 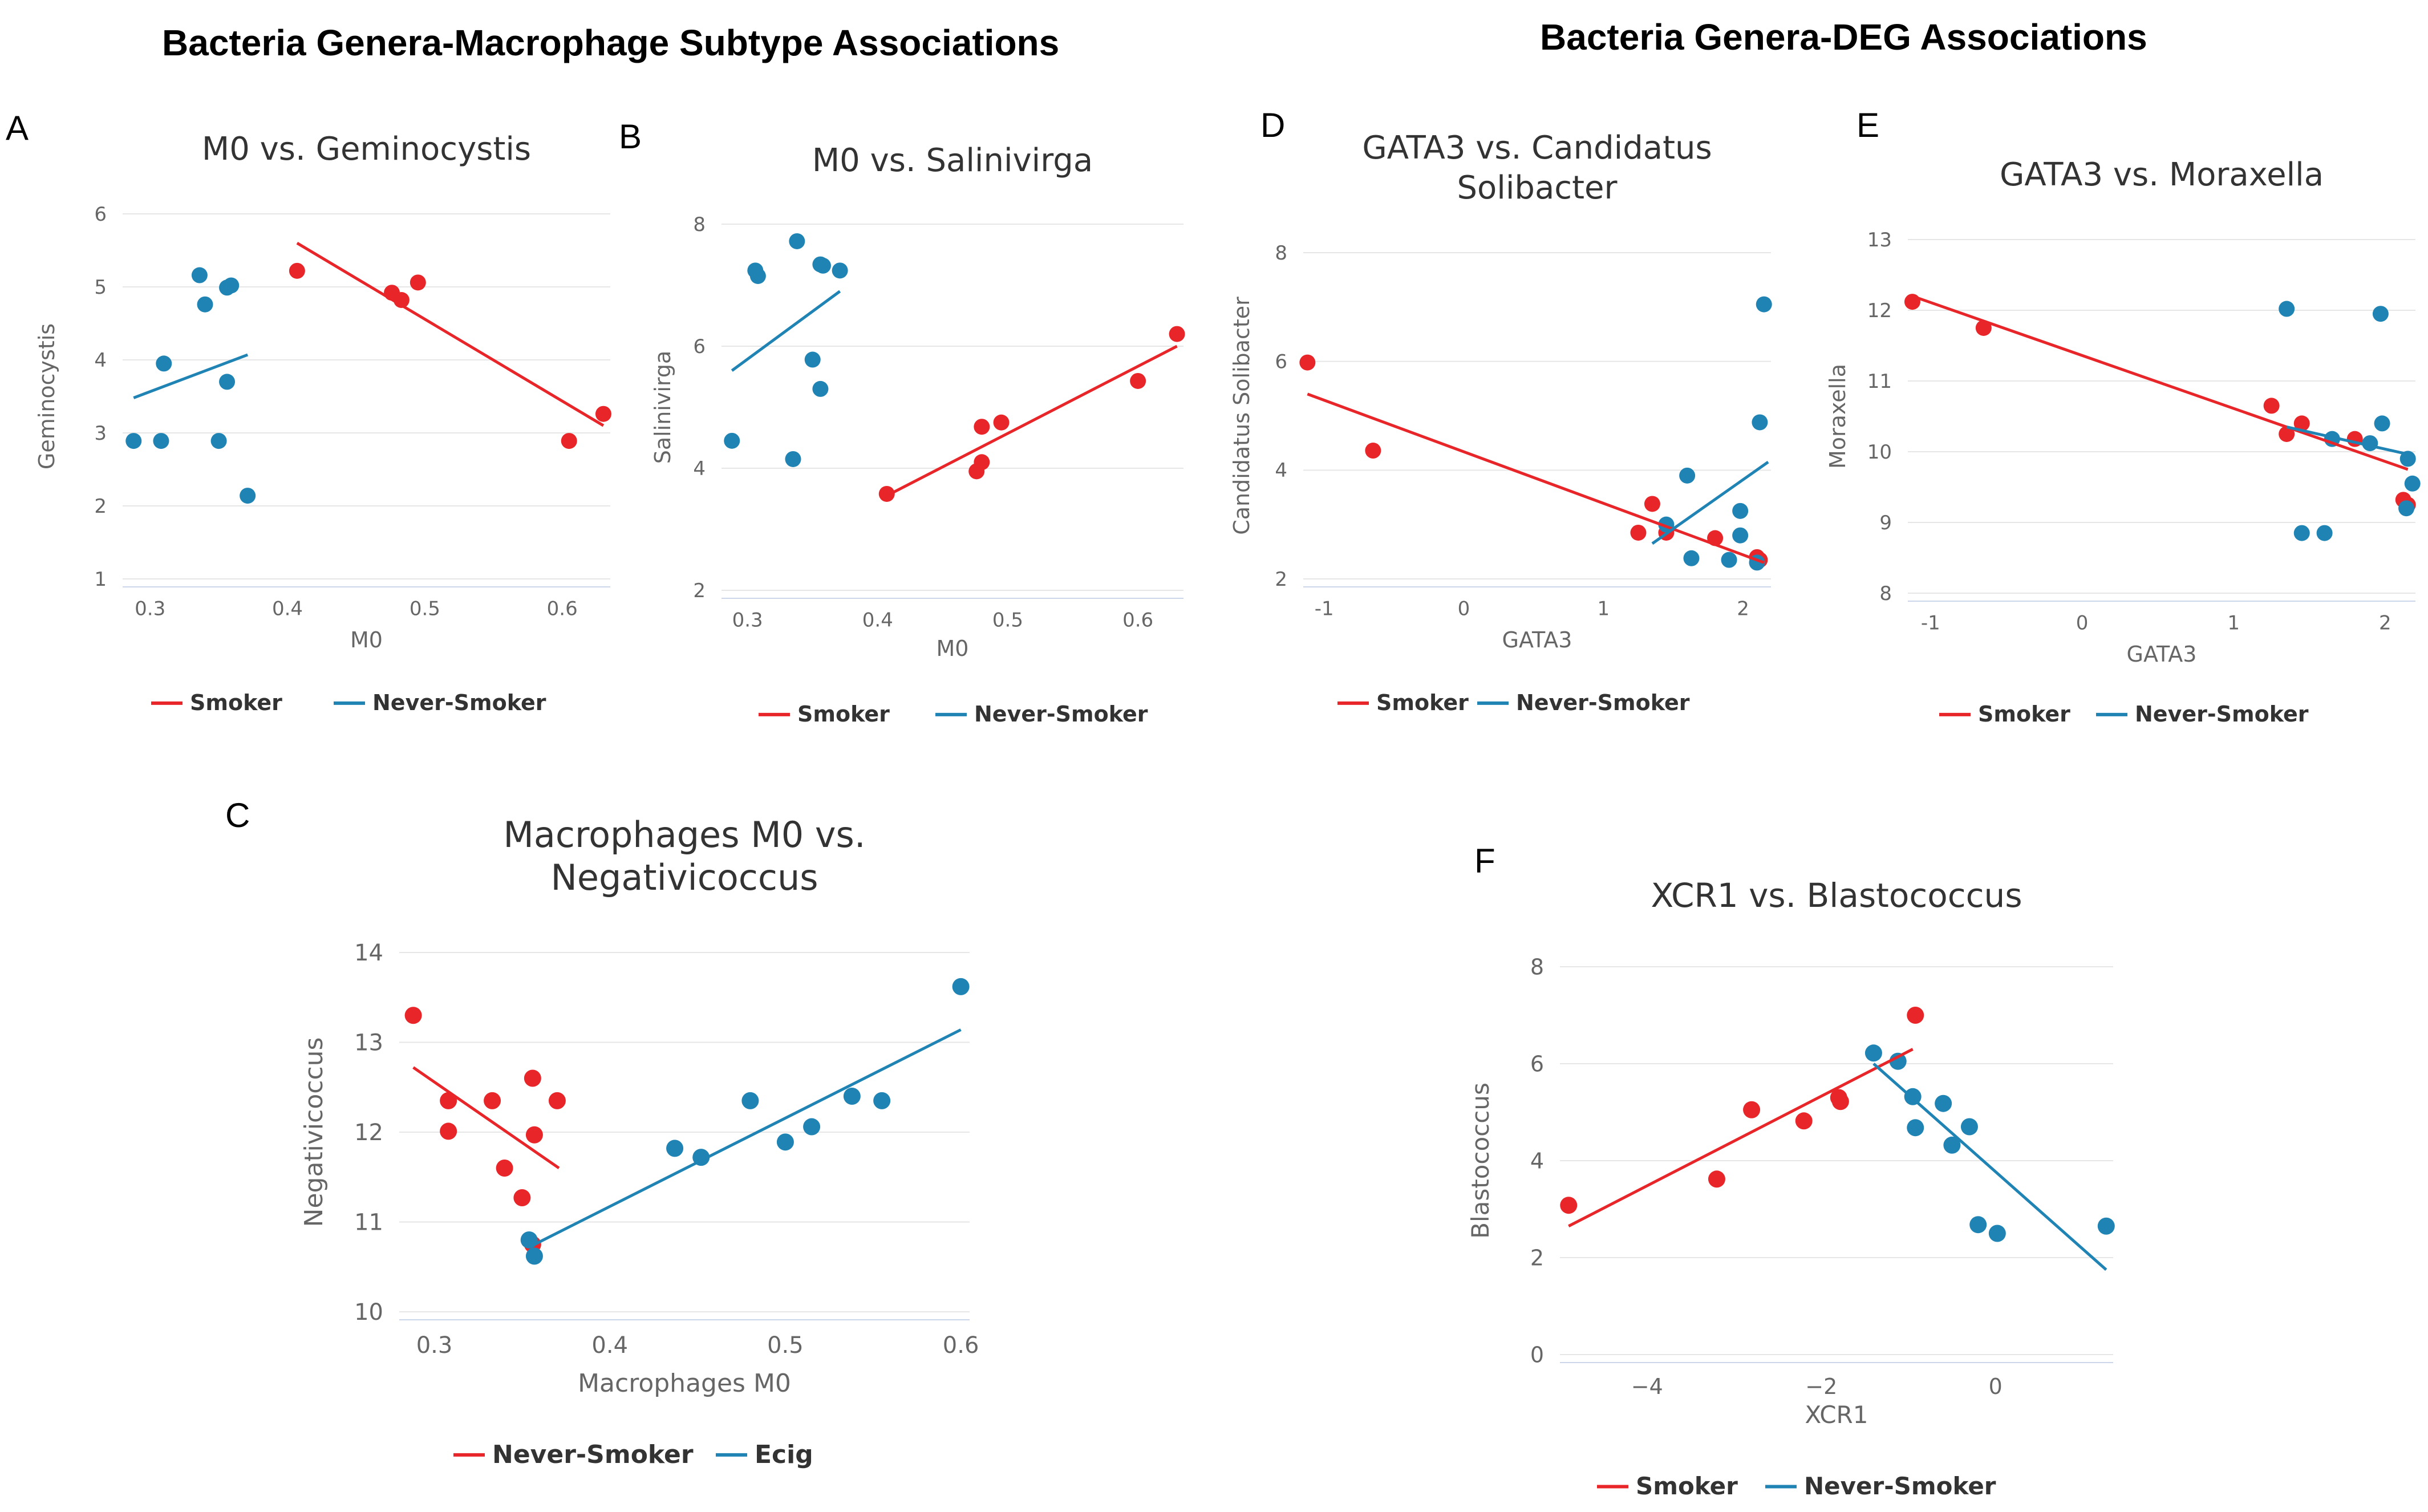 I want to click on chart-b-legend-label: Smoker, so click(x=843, y=714).